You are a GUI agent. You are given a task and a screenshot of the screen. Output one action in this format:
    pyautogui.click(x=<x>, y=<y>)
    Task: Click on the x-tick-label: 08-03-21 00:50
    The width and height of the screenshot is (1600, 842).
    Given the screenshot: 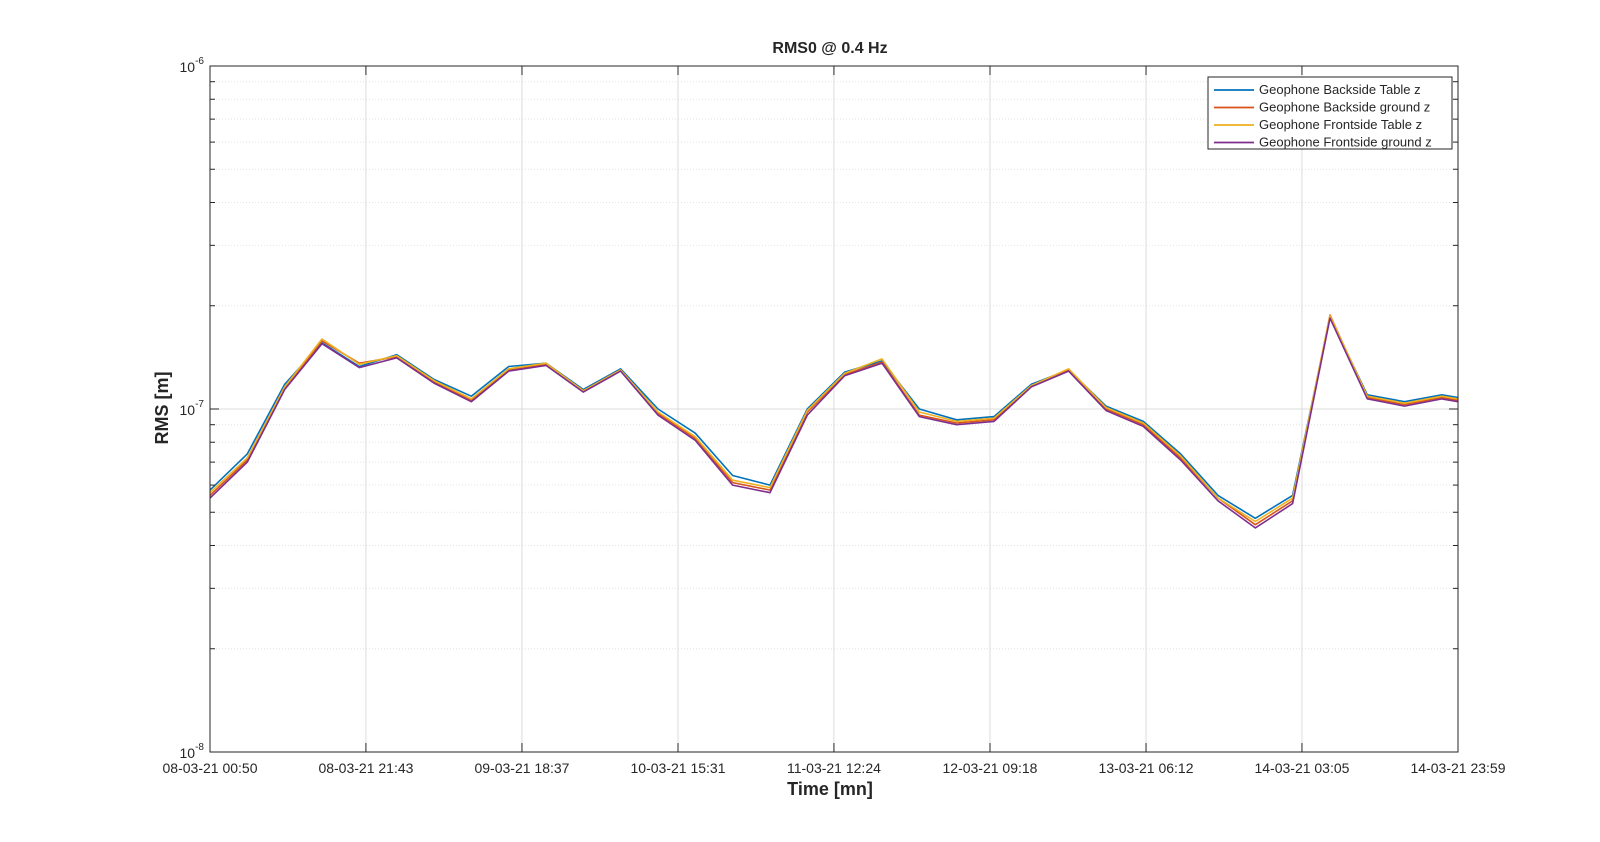 What is the action you would take?
    pyautogui.click(x=210, y=768)
    